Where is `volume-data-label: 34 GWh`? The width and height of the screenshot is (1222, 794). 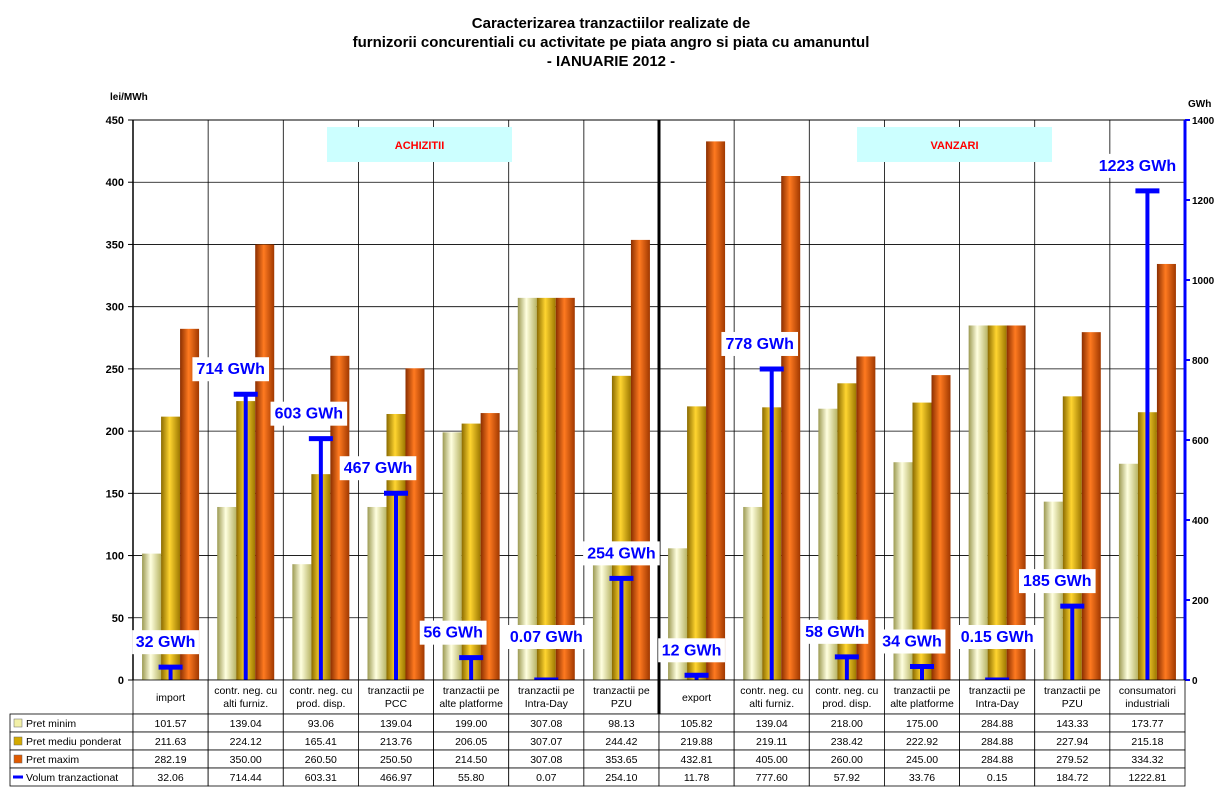 volume-data-label: 34 GWh is located at coordinates (912, 641).